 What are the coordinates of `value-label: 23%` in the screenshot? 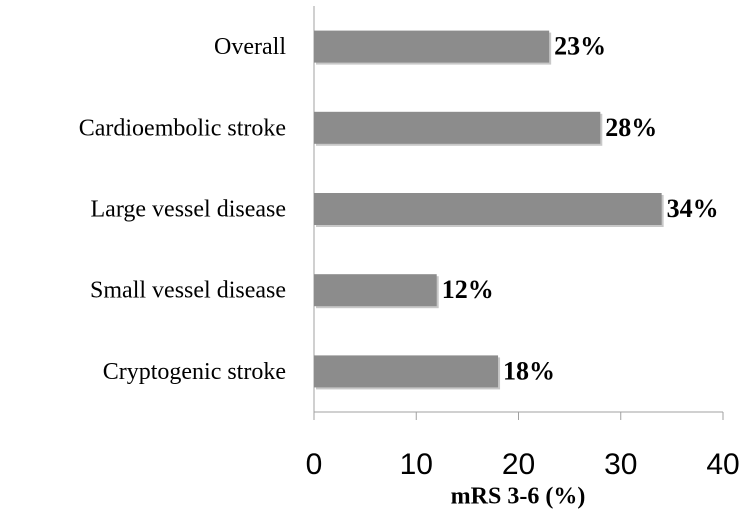 It's located at (580, 46).